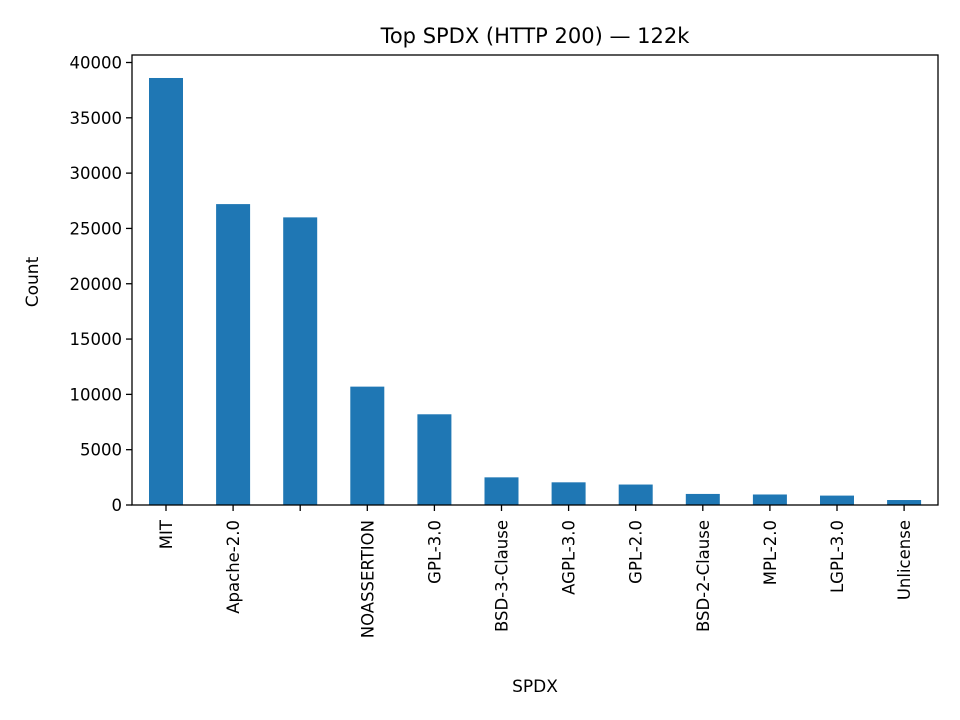 Image resolution: width=960 pixels, height=720 pixels. What do you see at coordinates (535, 687) in the screenshot?
I see `x-axis-label: SPDX` at bounding box center [535, 687].